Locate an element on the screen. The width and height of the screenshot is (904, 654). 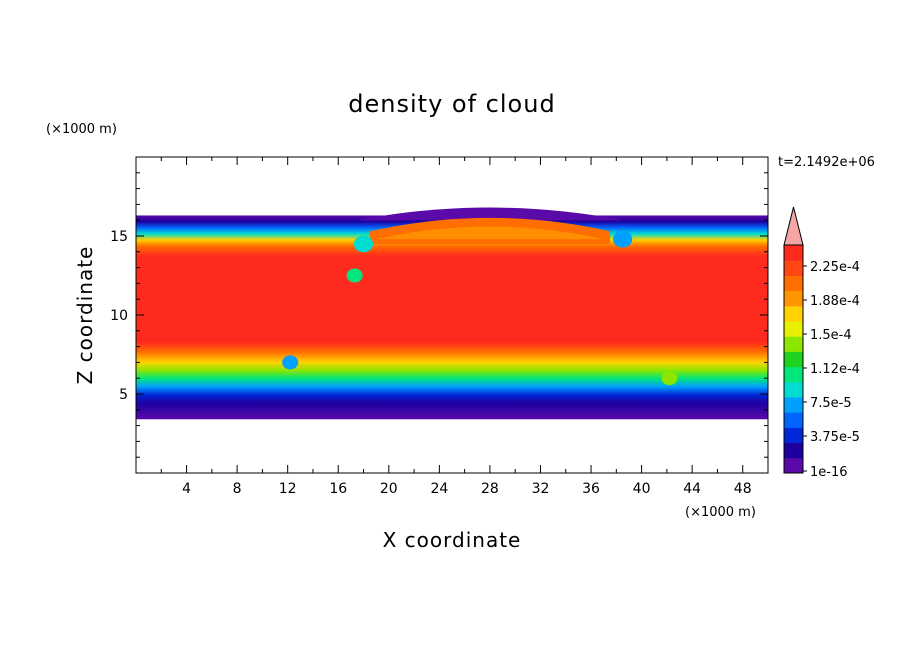
colorbar-extend-arrow is located at coordinates (793, 226).